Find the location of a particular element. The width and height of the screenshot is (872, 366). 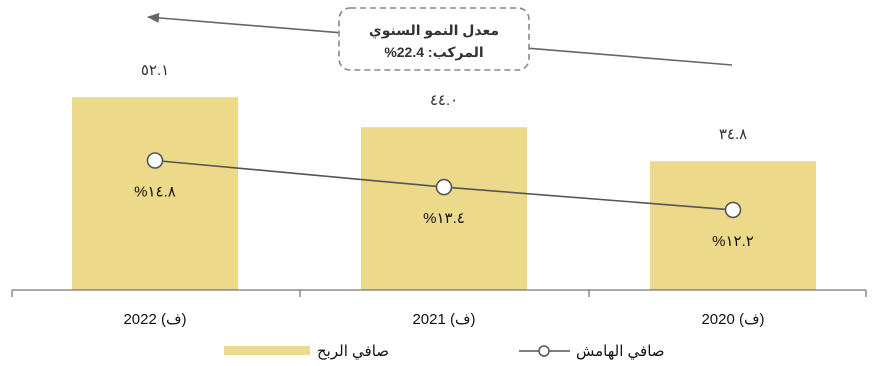

cagr-line1: معدل النمو السنوي is located at coordinates (434, 31).